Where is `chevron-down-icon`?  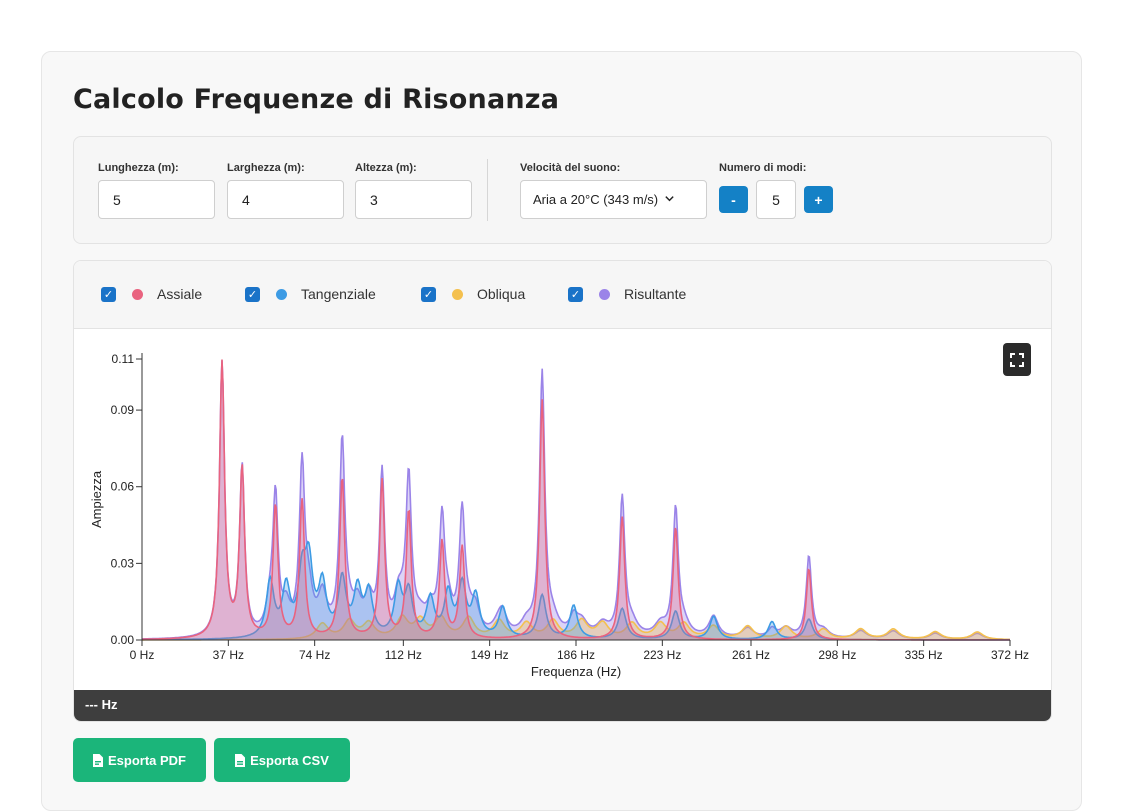 chevron-down-icon is located at coordinates (669, 200).